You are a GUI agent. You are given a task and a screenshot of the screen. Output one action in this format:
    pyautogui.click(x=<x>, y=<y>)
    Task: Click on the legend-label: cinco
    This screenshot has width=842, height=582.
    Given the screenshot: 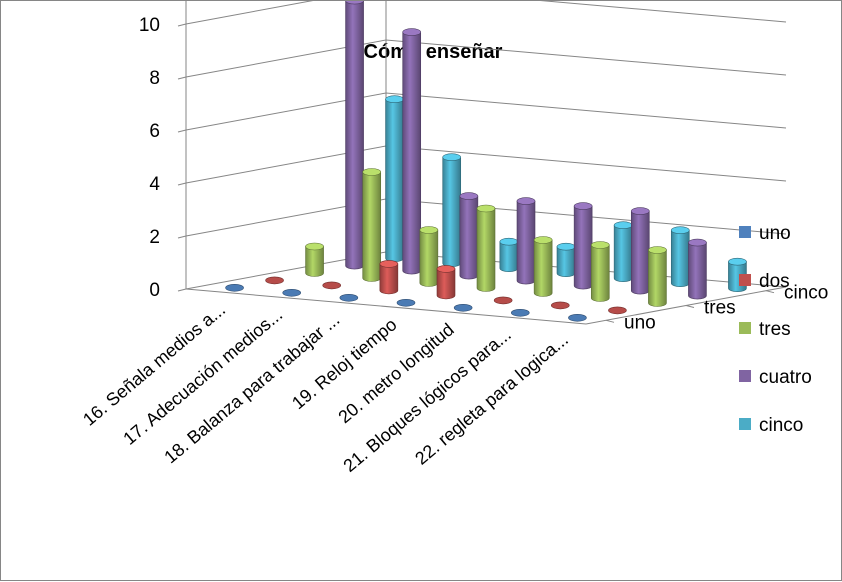 What is the action you would take?
    pyautogui.click(x=781, y=425)
    